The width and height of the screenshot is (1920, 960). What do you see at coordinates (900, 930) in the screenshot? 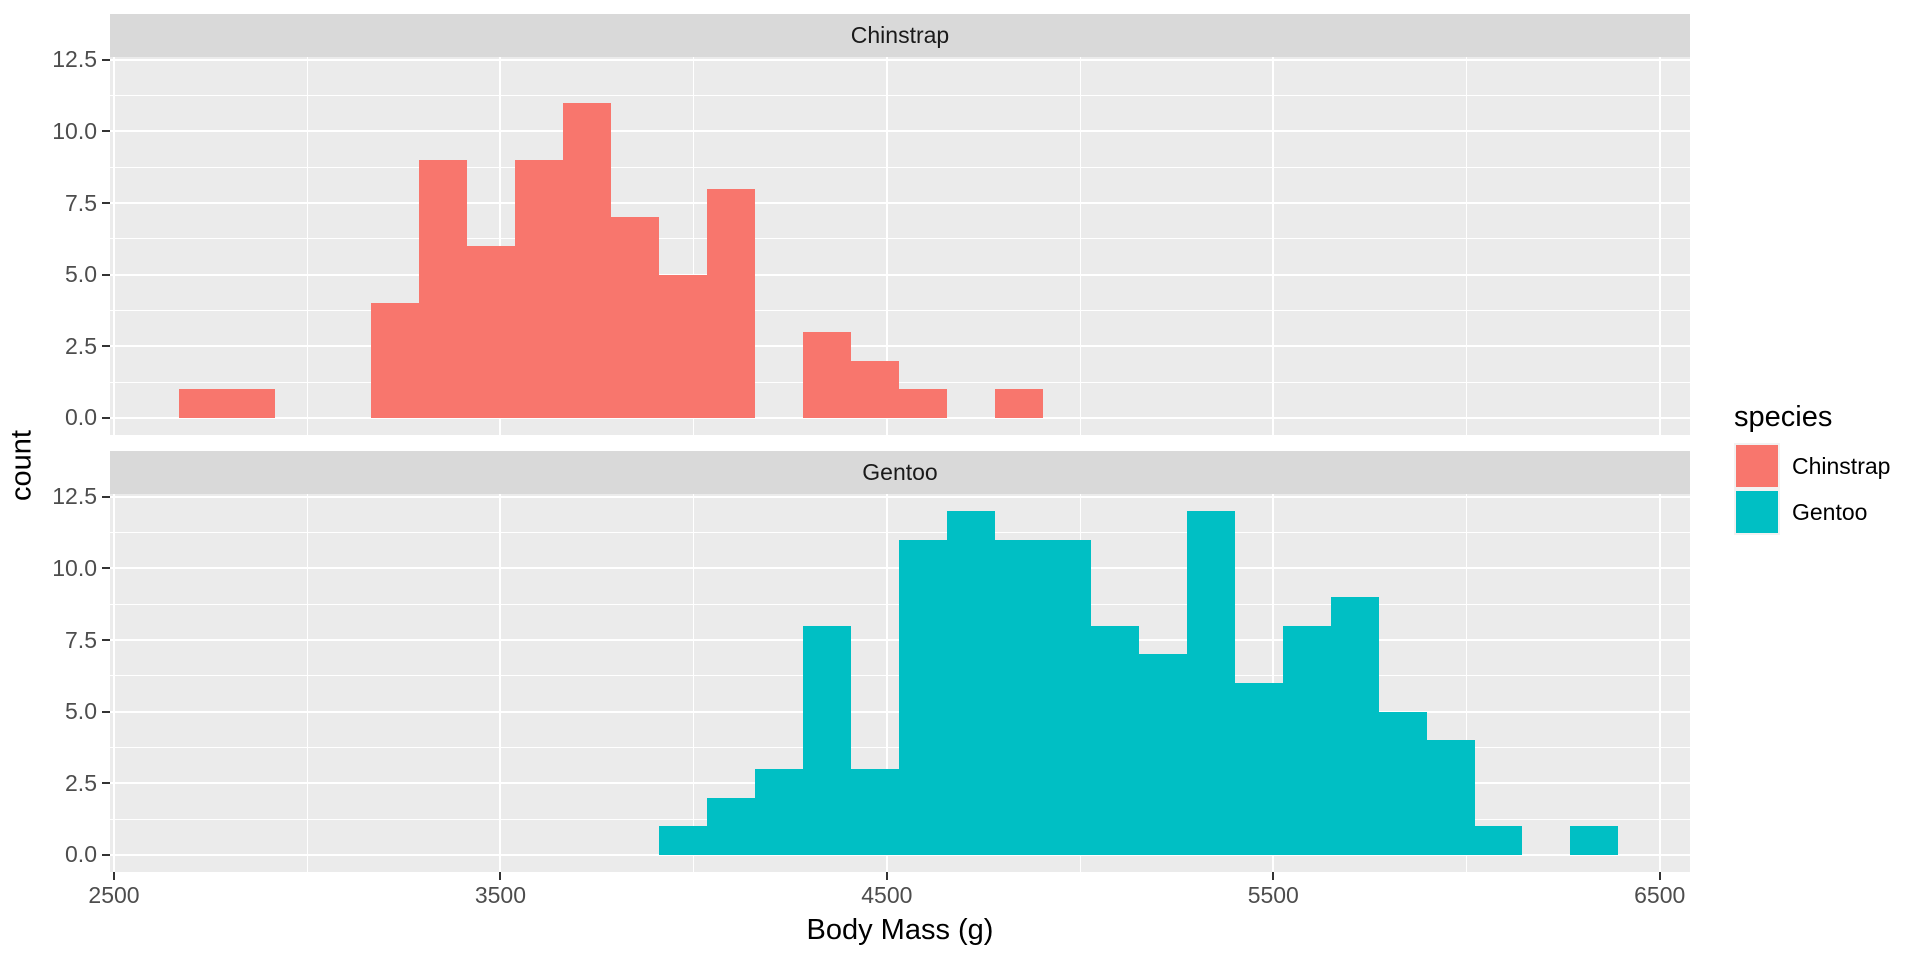
I see `x-axis-title: Body Mass (g)` at bounding box center [900, 930].